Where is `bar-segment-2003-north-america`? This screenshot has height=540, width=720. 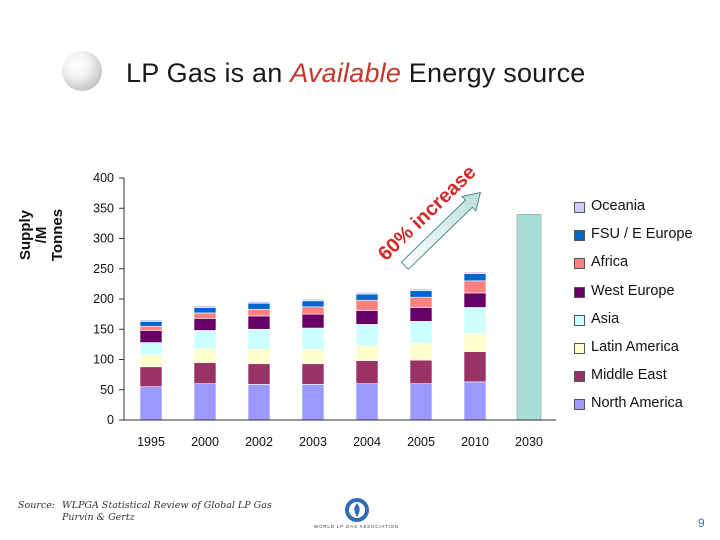 bar-segment-2003-north-america is located at coordinates (313, 402).